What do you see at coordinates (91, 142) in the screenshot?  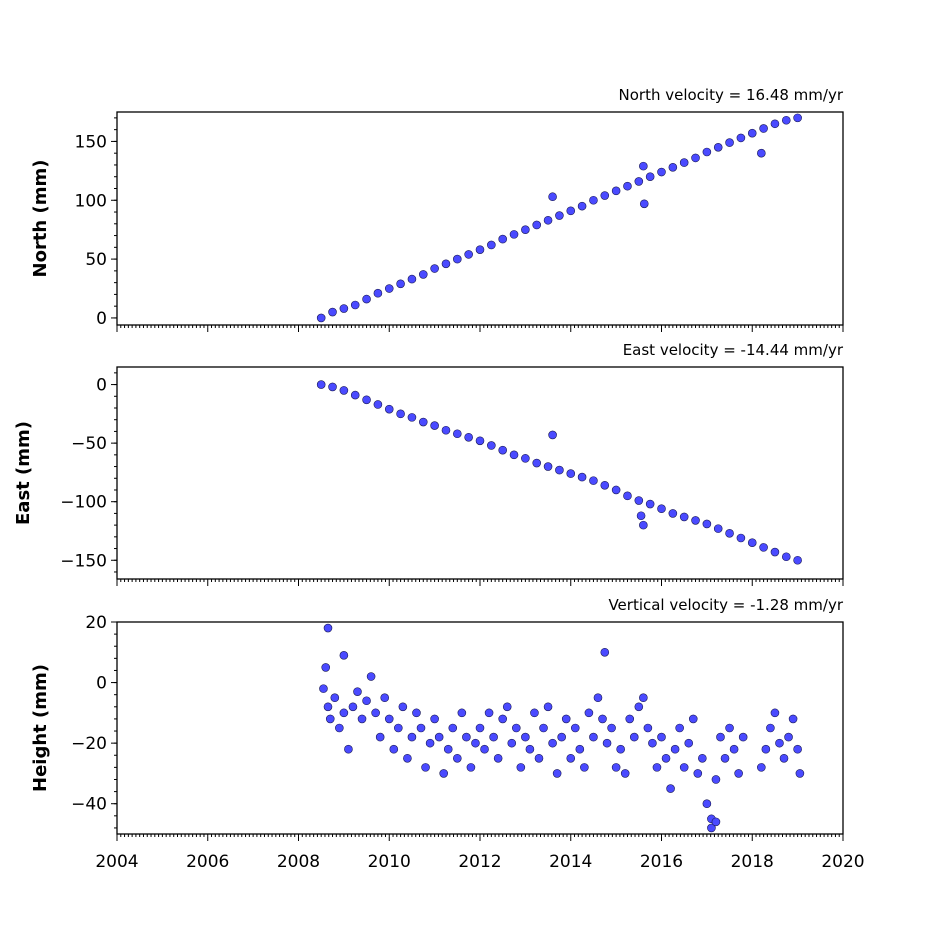 I see `y-tick-label: 150` at bounding box center [91, 142].